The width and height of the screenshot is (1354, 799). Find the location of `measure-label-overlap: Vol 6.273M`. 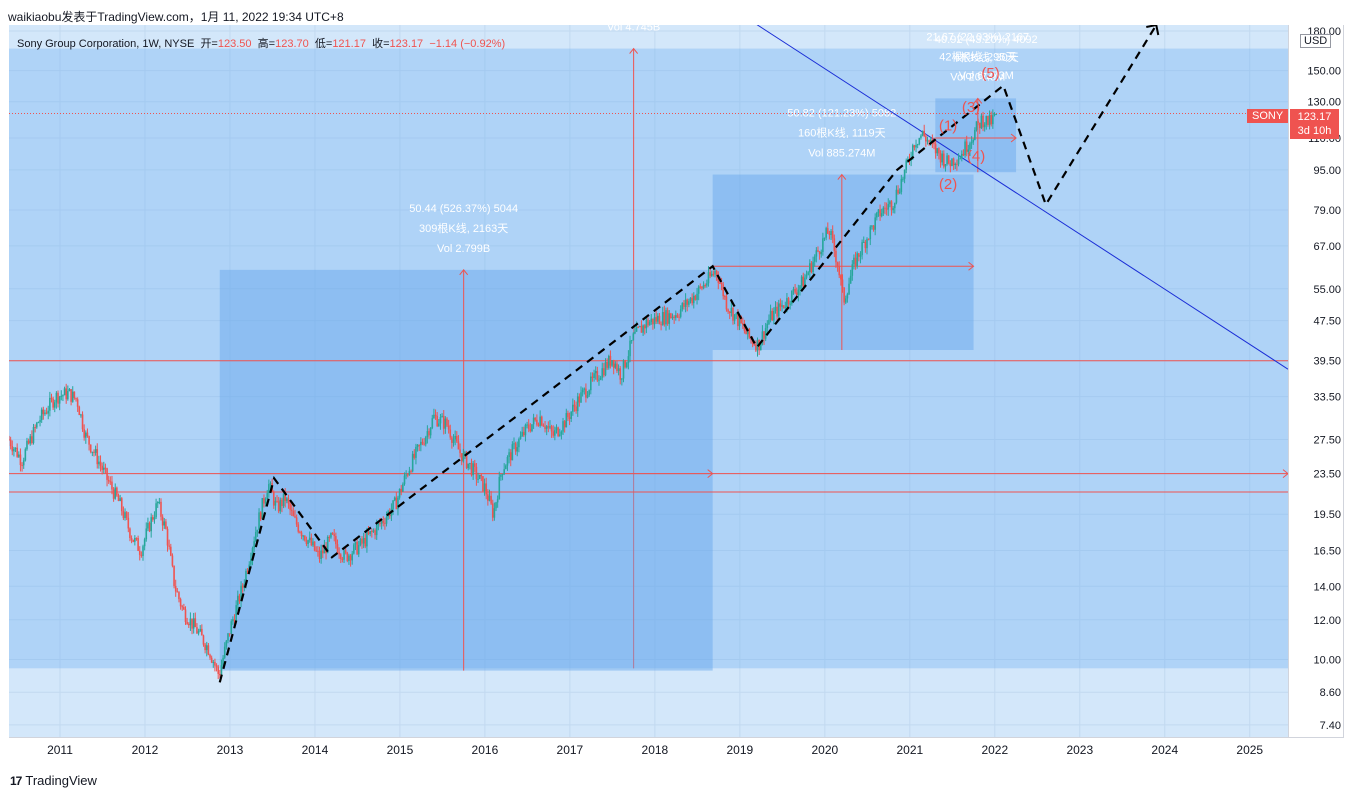

measure-label-overlap: Vol 6.273M is located at coordinates (986, 76).